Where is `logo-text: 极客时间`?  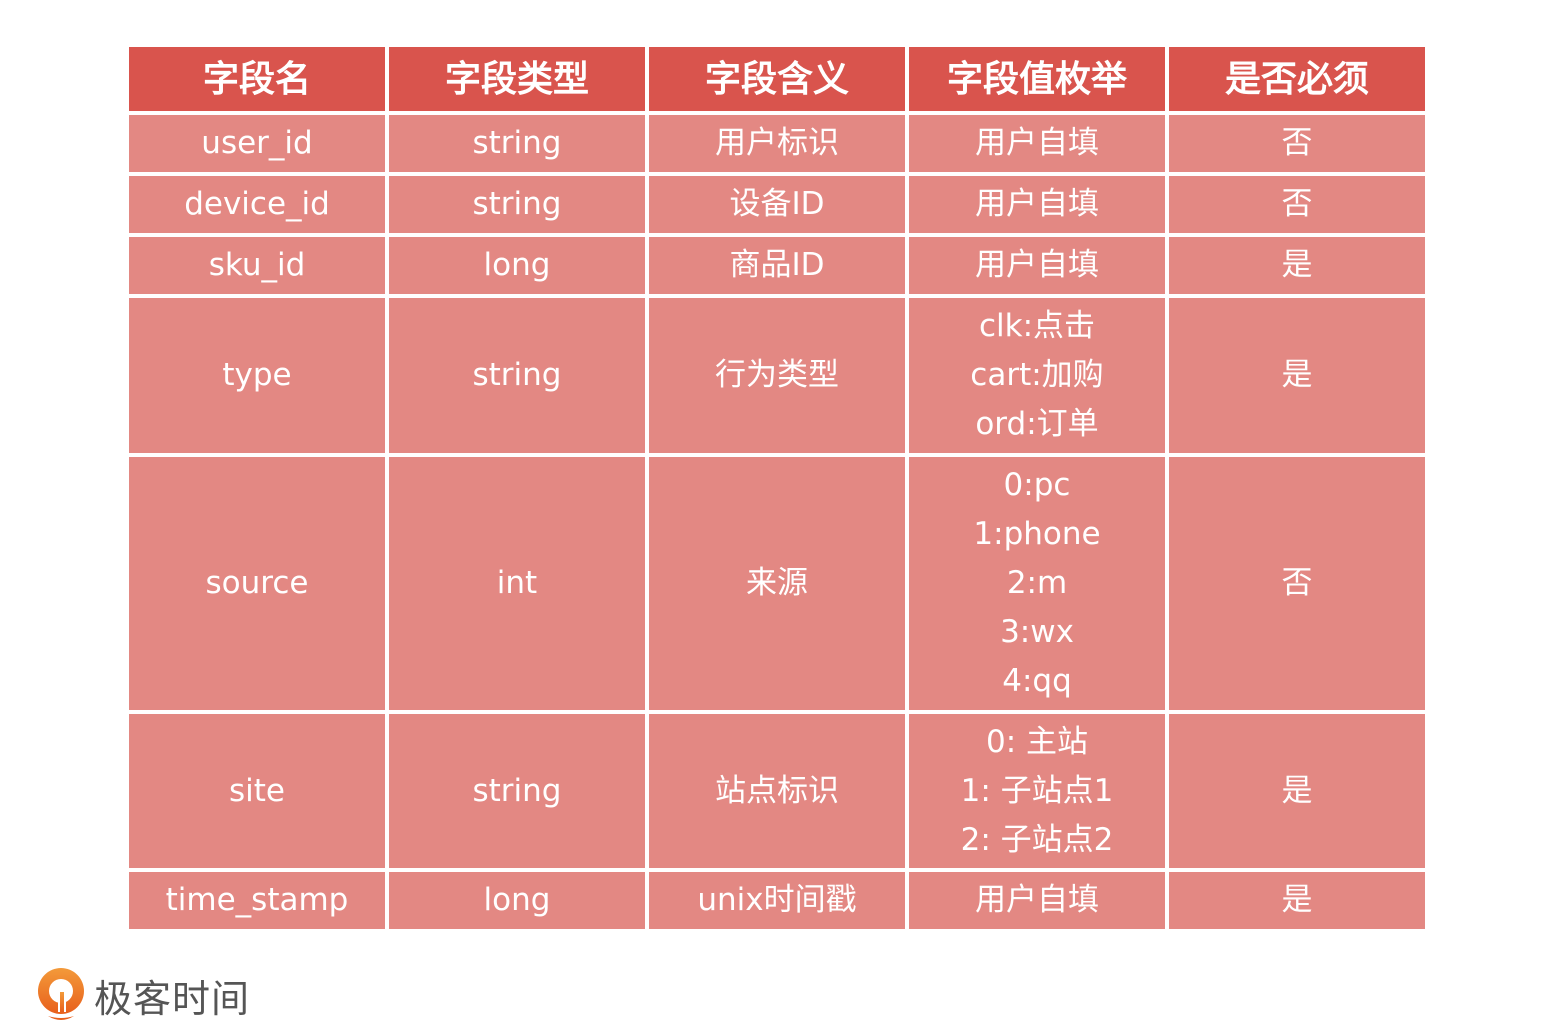 logo-text: 极客时间 is located at coordinates (172, 998).